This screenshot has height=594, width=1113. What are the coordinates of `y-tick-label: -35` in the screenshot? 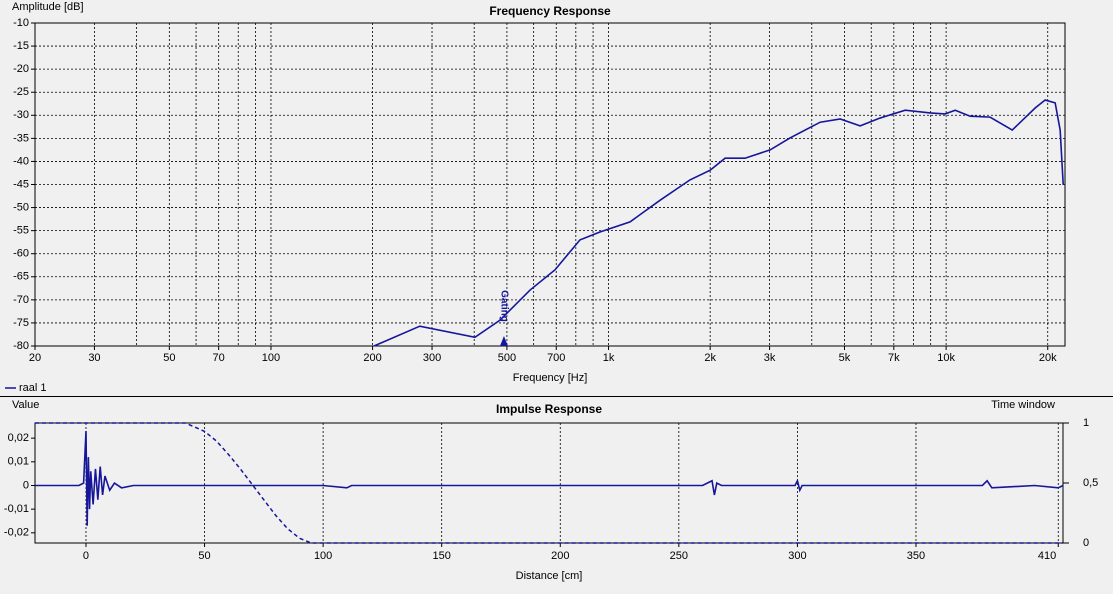 It's located at (21, 138).